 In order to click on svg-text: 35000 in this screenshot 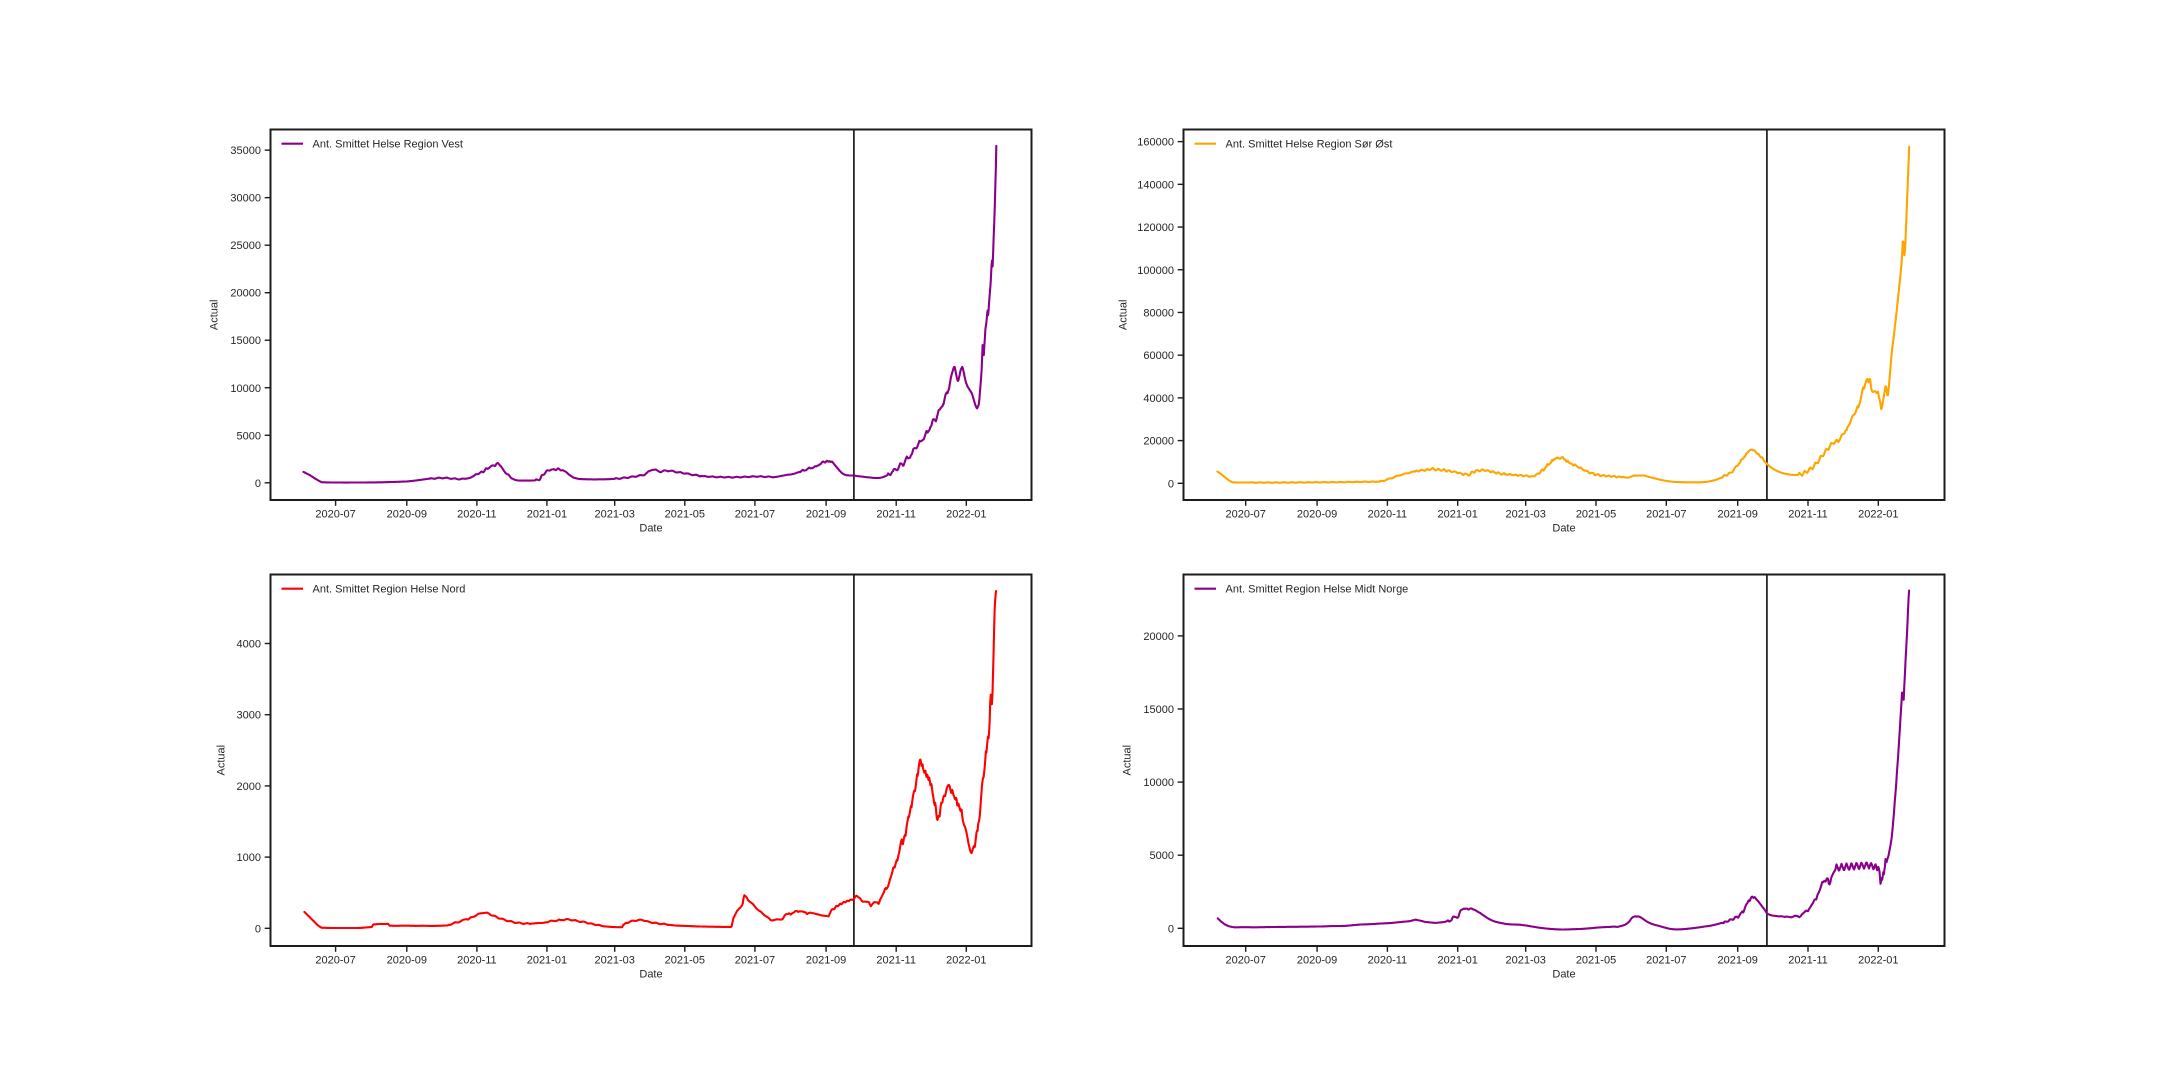, I will do `click(245, 151)`.